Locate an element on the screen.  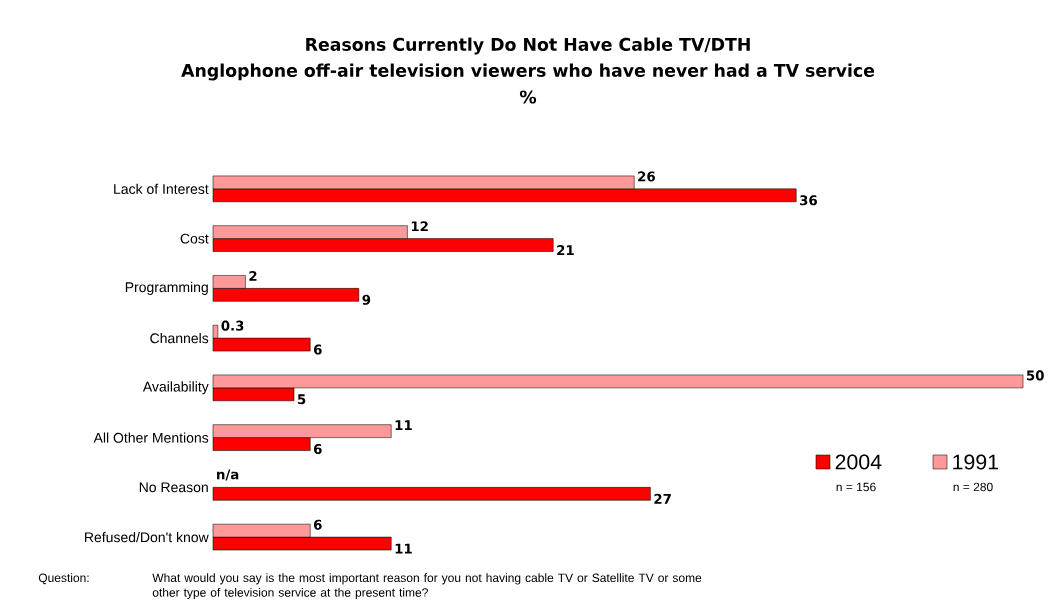
data-label: 21 is located at coordinates (565, 250).